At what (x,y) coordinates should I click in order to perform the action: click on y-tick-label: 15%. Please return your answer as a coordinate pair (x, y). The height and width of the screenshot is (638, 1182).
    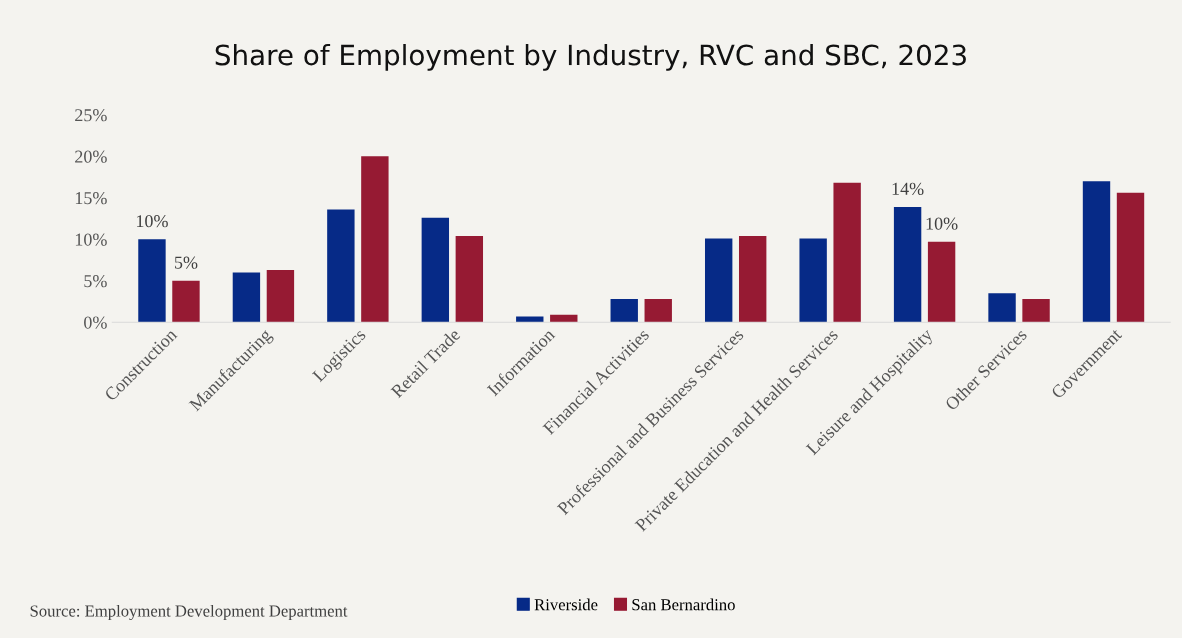
    Looking at the image, I should click on (91, 198).